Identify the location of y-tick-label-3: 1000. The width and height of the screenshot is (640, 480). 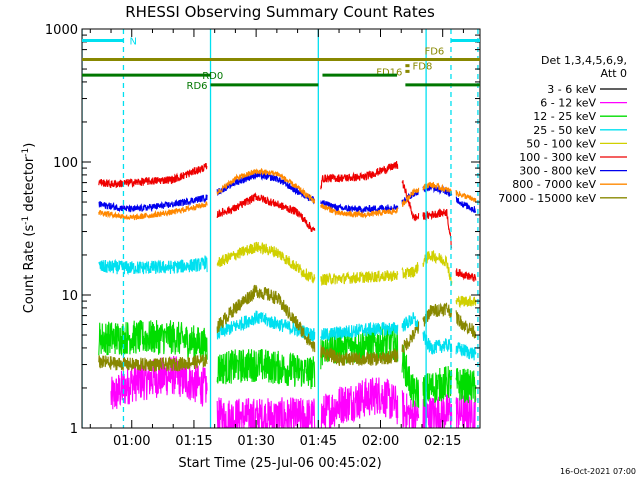
(61, 30).